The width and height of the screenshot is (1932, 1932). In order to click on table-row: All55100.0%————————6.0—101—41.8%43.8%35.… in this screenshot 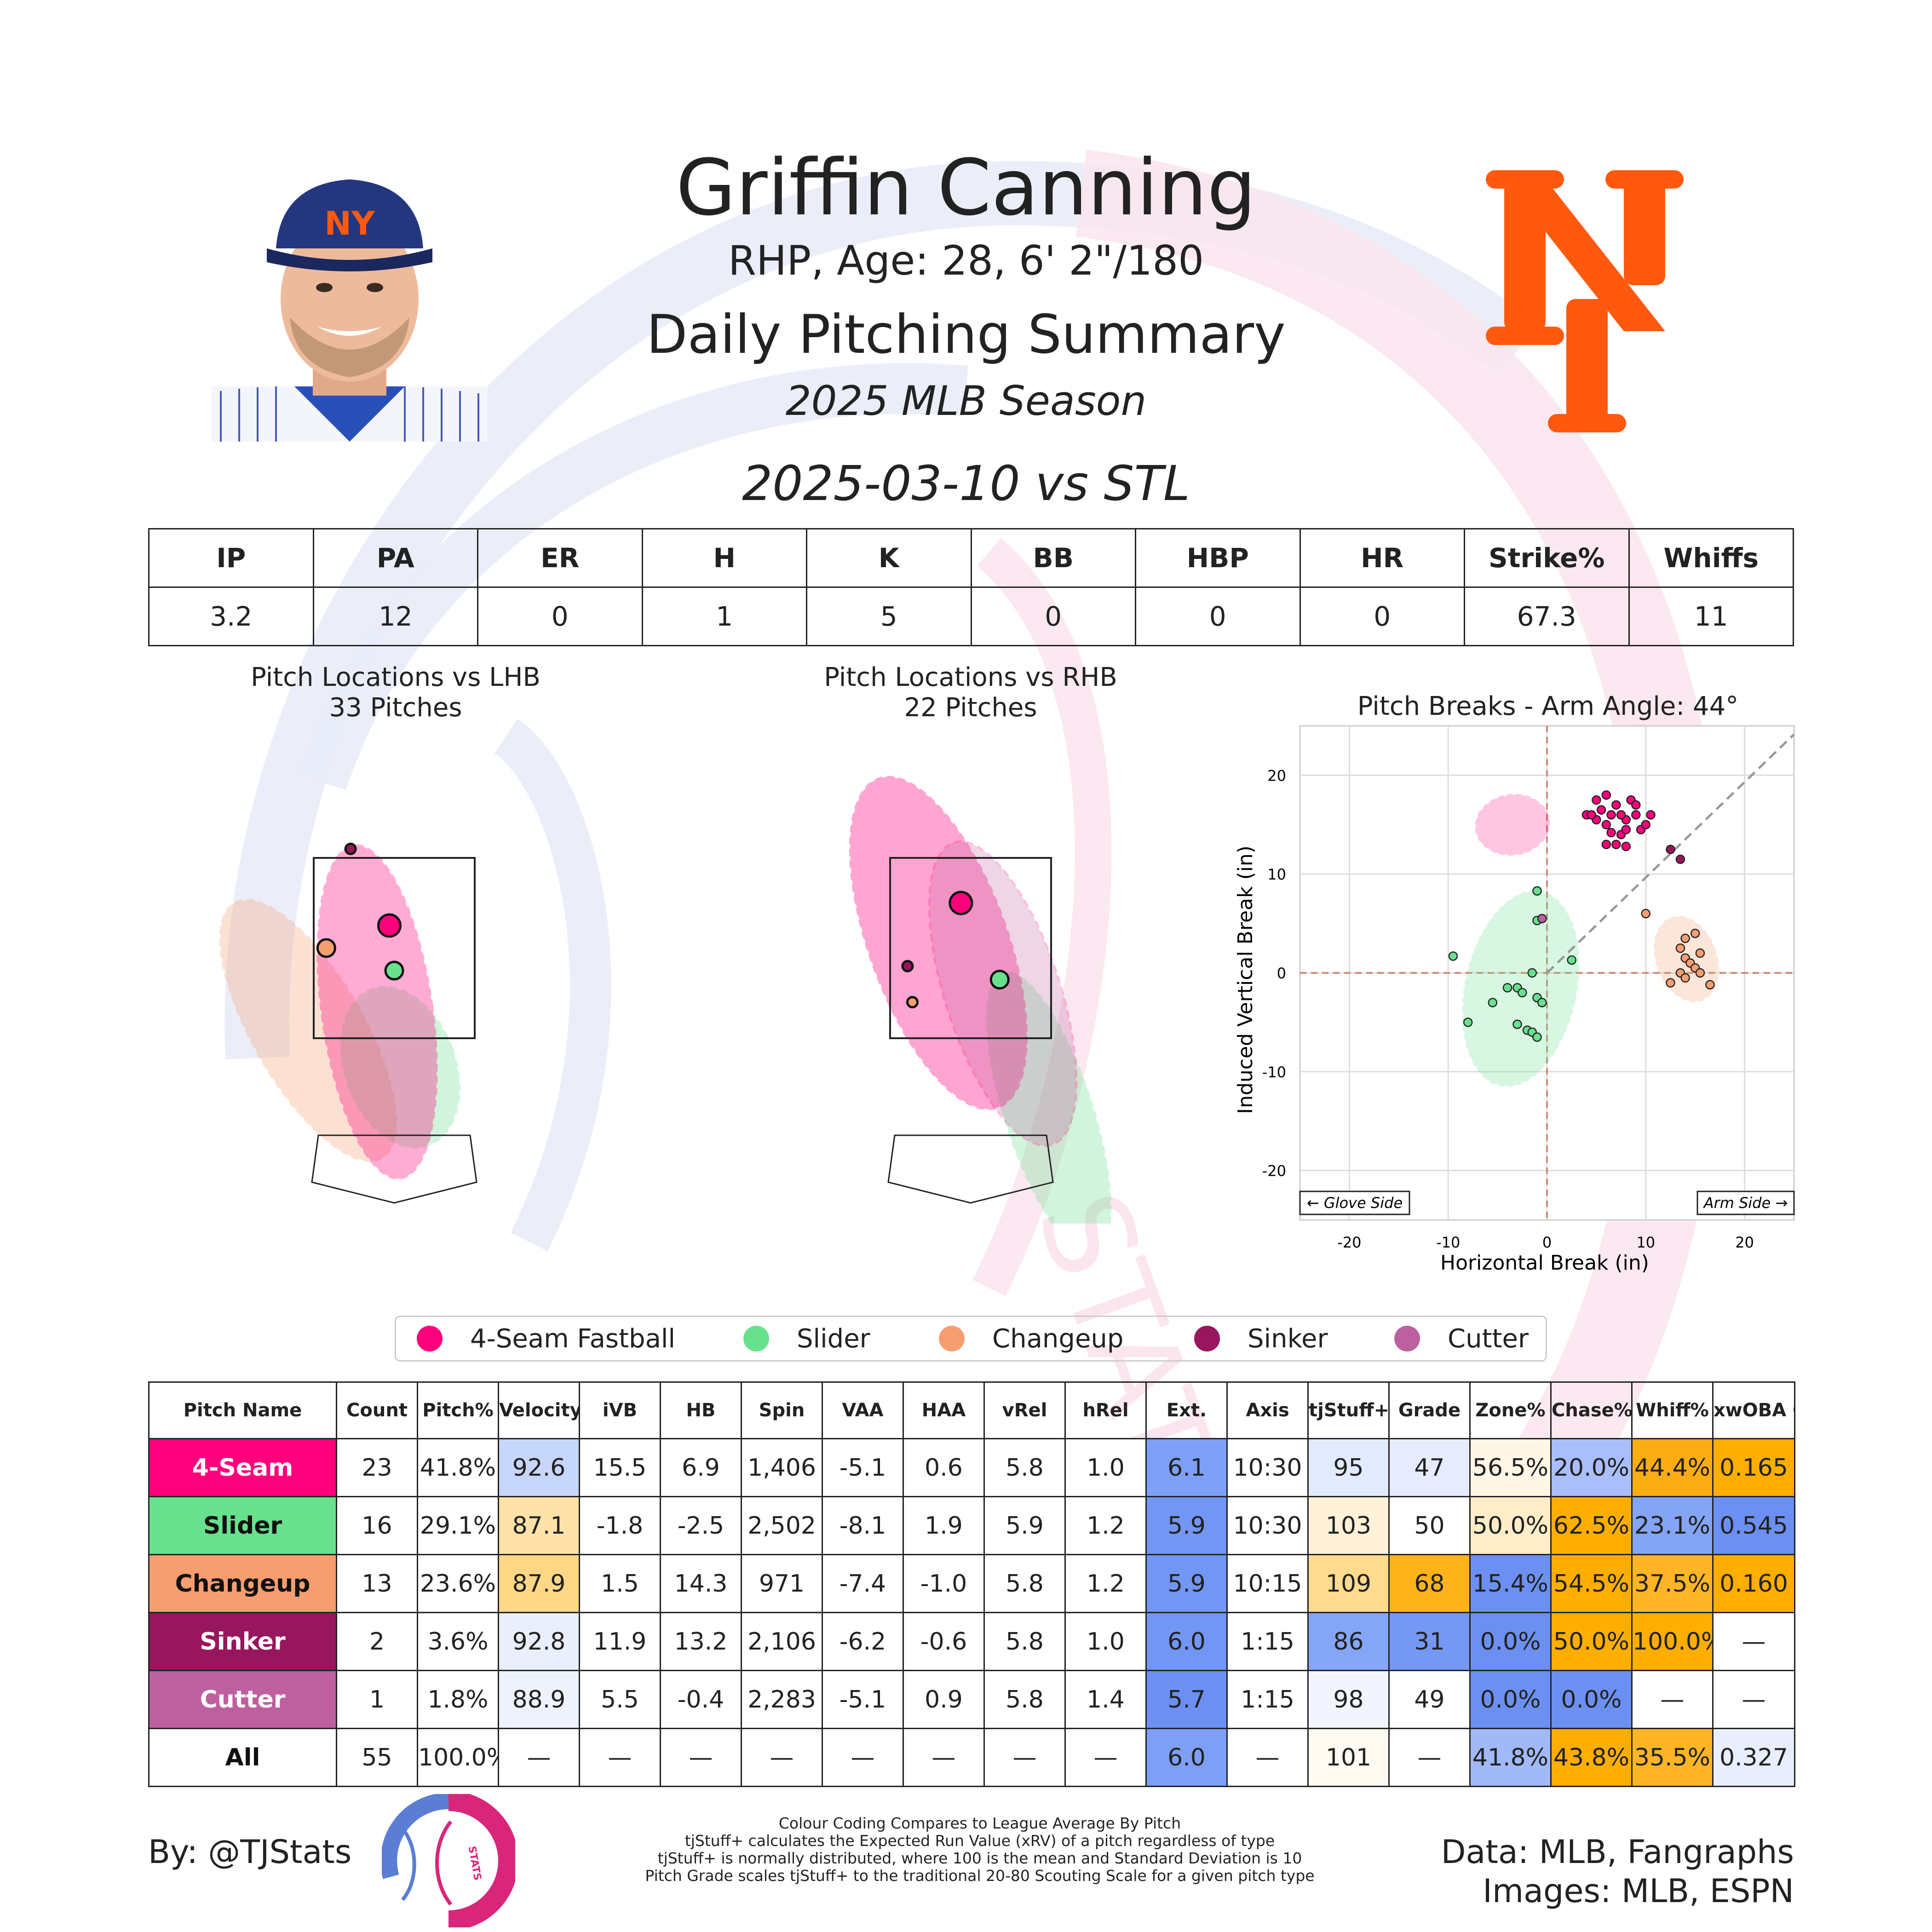, I will do `click(972, 1757)`.